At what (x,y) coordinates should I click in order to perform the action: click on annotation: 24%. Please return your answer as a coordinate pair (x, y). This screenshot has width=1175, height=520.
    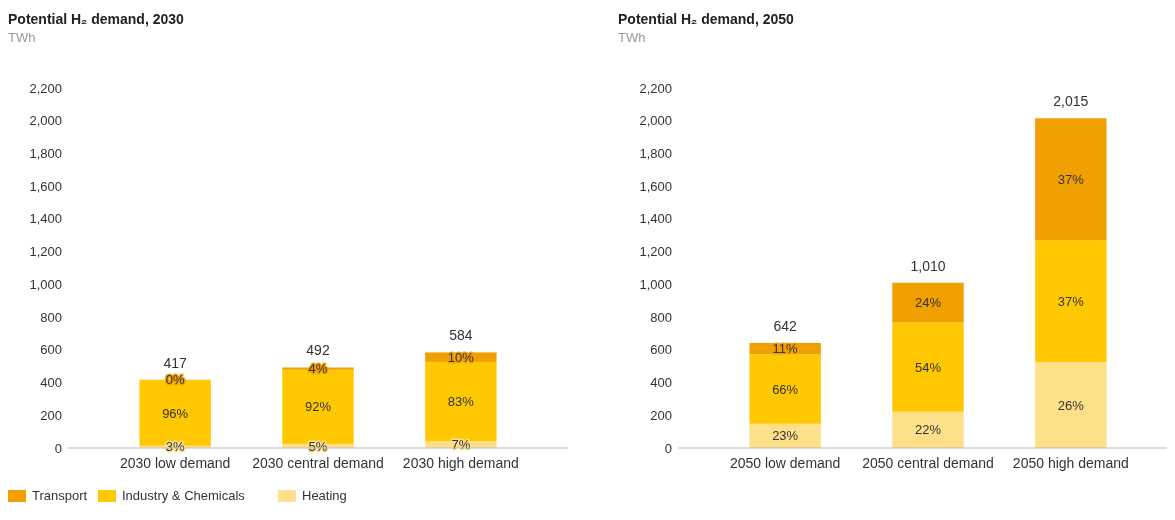
    Looking at the image, I should click on (928, 303).